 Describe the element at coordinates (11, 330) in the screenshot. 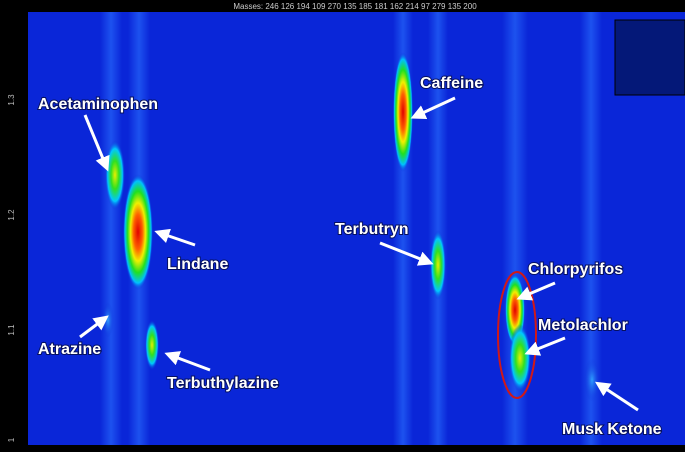

I see `y-tick-label: 1.1` at that location.